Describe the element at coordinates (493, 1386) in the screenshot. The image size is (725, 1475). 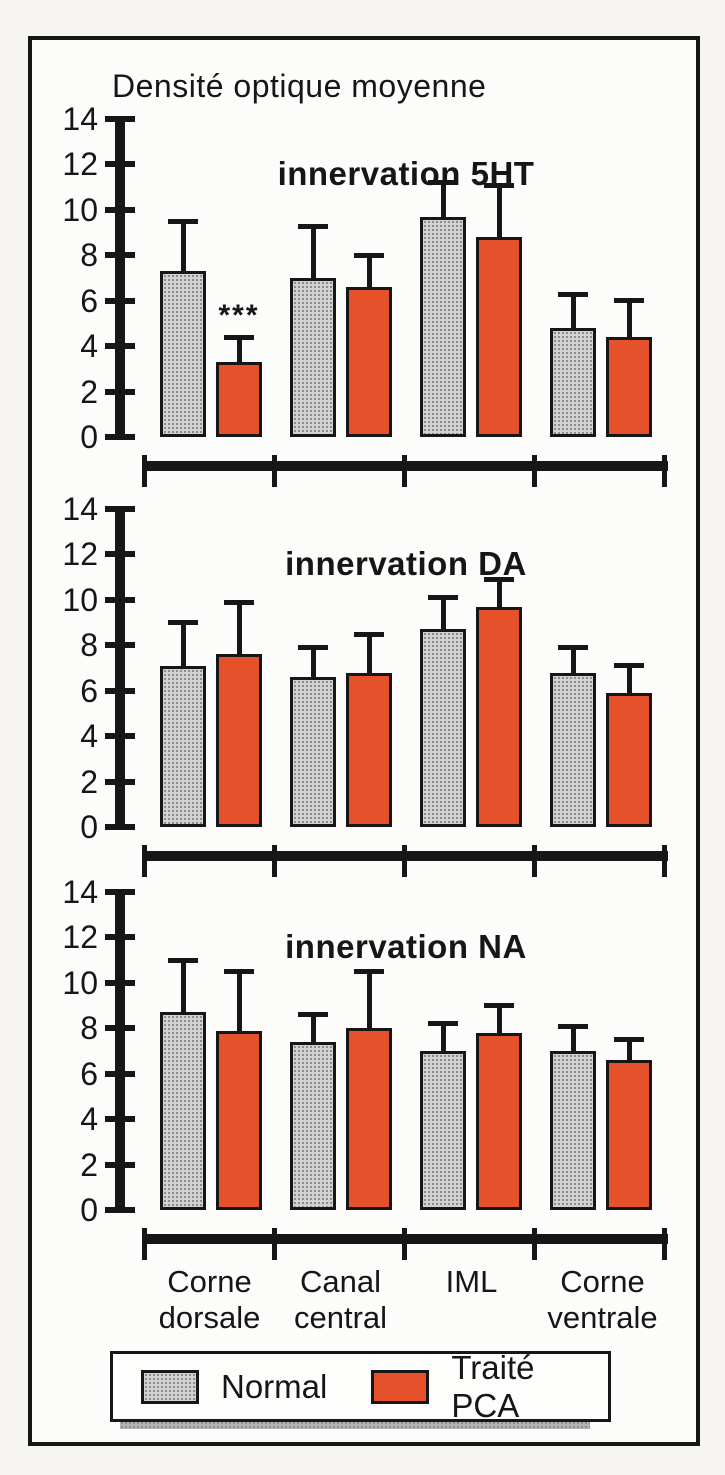
I see `legend-label-traite-pca: Traité PCA` at that location.